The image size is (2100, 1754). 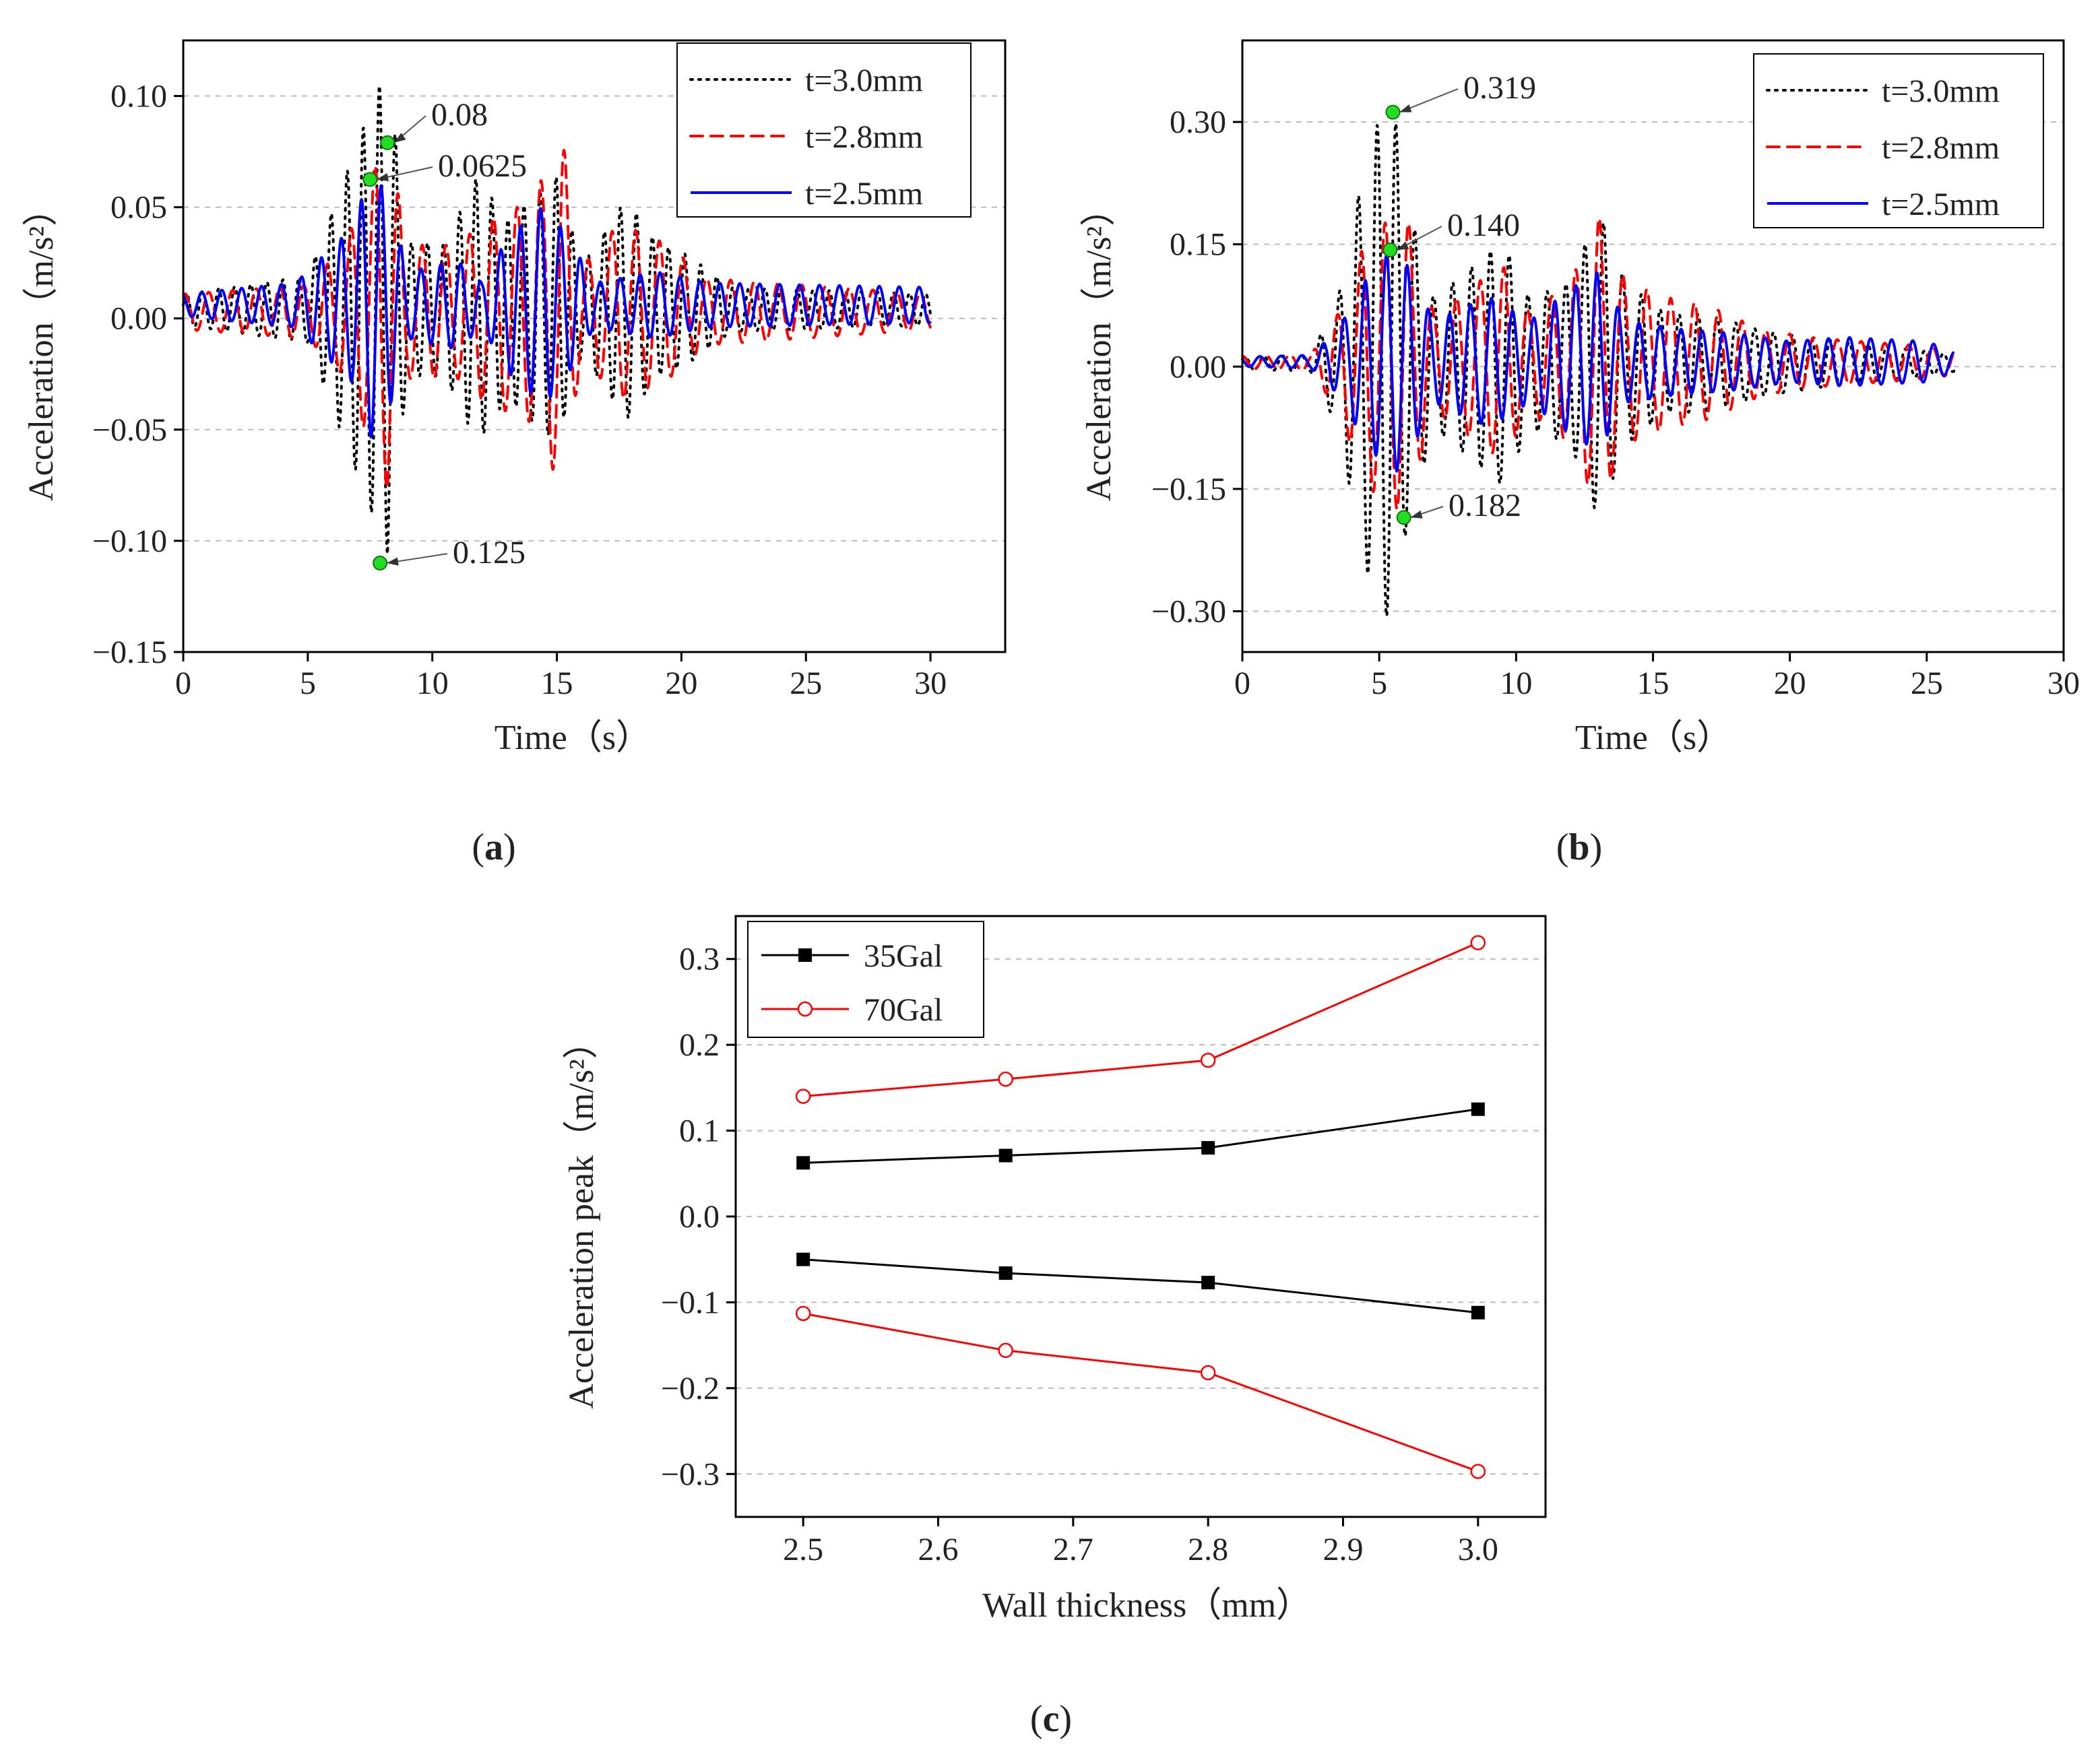 I want to click on x-tick-label: 2.8, so click(x=1208, y=1549).